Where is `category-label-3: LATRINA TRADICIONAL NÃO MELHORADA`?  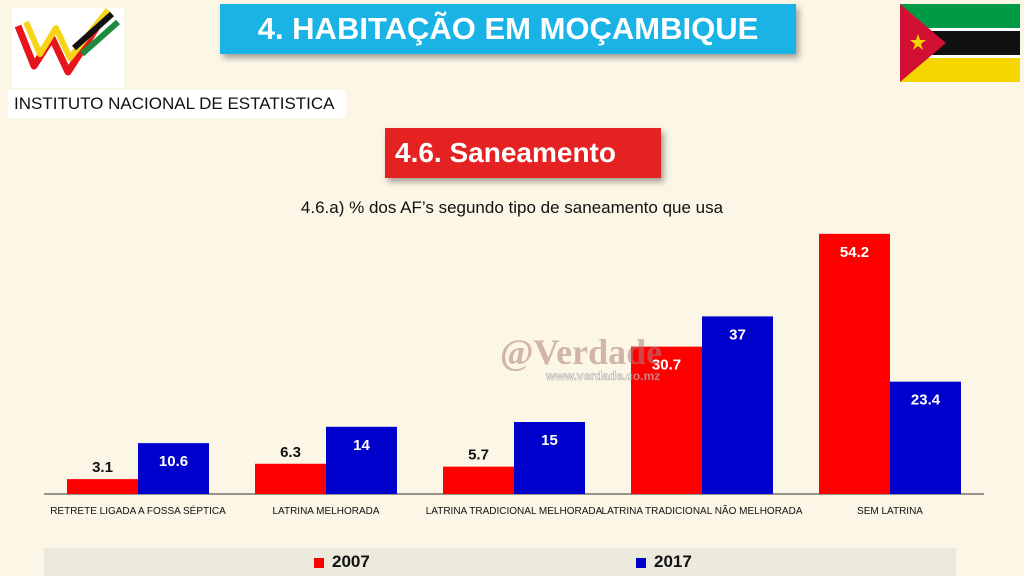
category-label-3: LATRINA TRADICIONAL NÃO MELHORADA is located at coordinates (702, 510).